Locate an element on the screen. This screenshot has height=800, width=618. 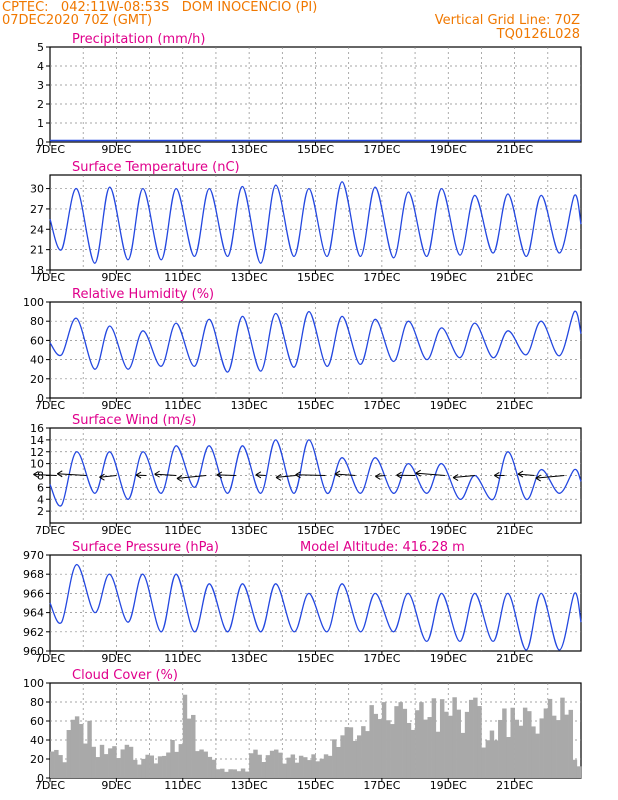
panel-rh is located at coordinates (314, 351).